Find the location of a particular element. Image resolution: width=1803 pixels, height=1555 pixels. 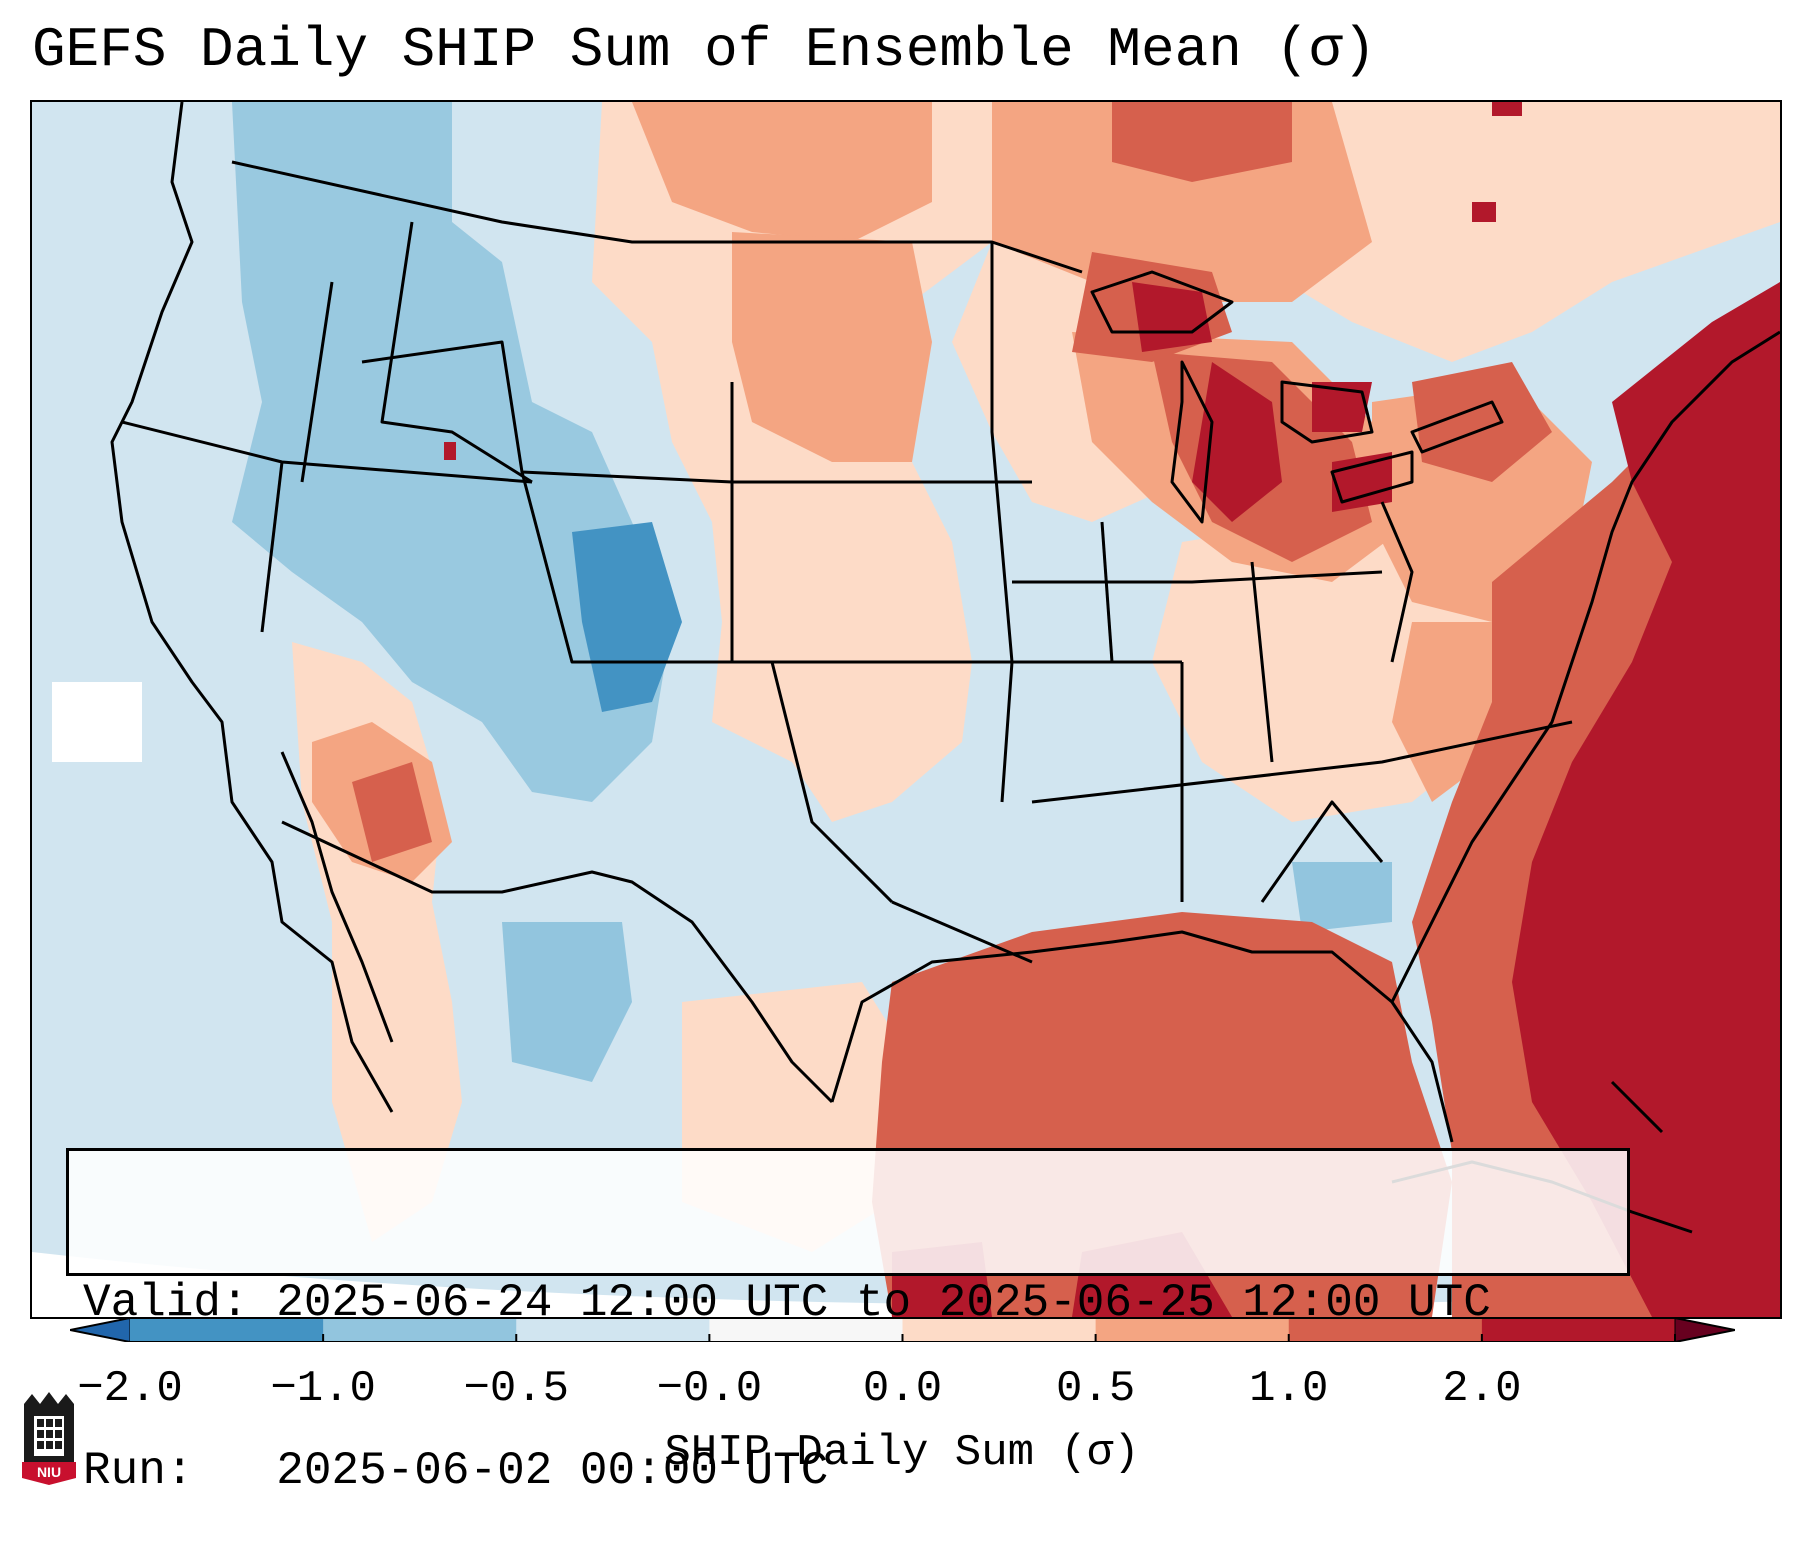

colorbar-label: SHIP Daily Sum (σ) is located at coordinates (902, 1453).